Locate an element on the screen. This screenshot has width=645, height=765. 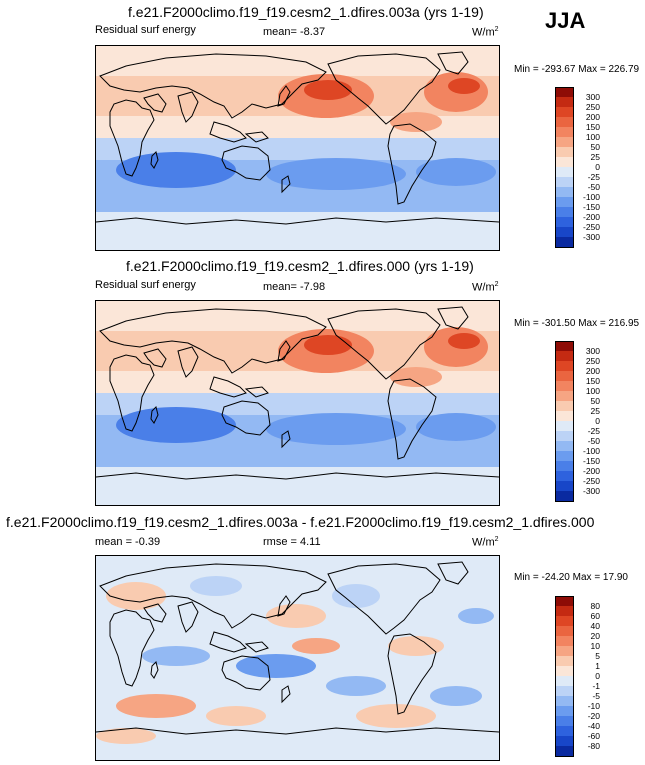
colorbar-tick-label: 250 is located at coordinates (592, 106).